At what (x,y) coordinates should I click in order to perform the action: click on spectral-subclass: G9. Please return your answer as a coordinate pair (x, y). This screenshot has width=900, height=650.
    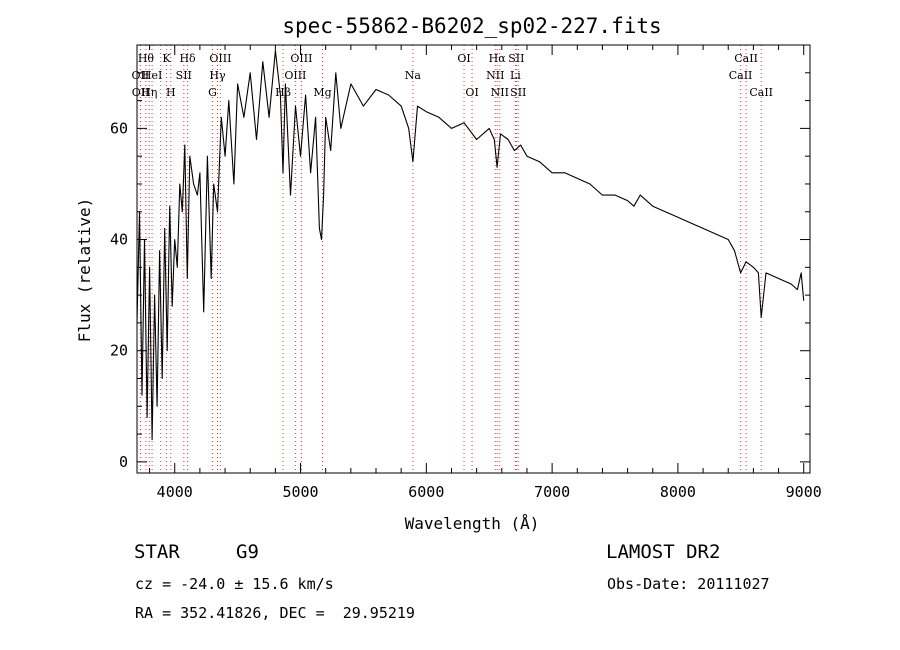
    Looking at the image, I should click on (247, 552).